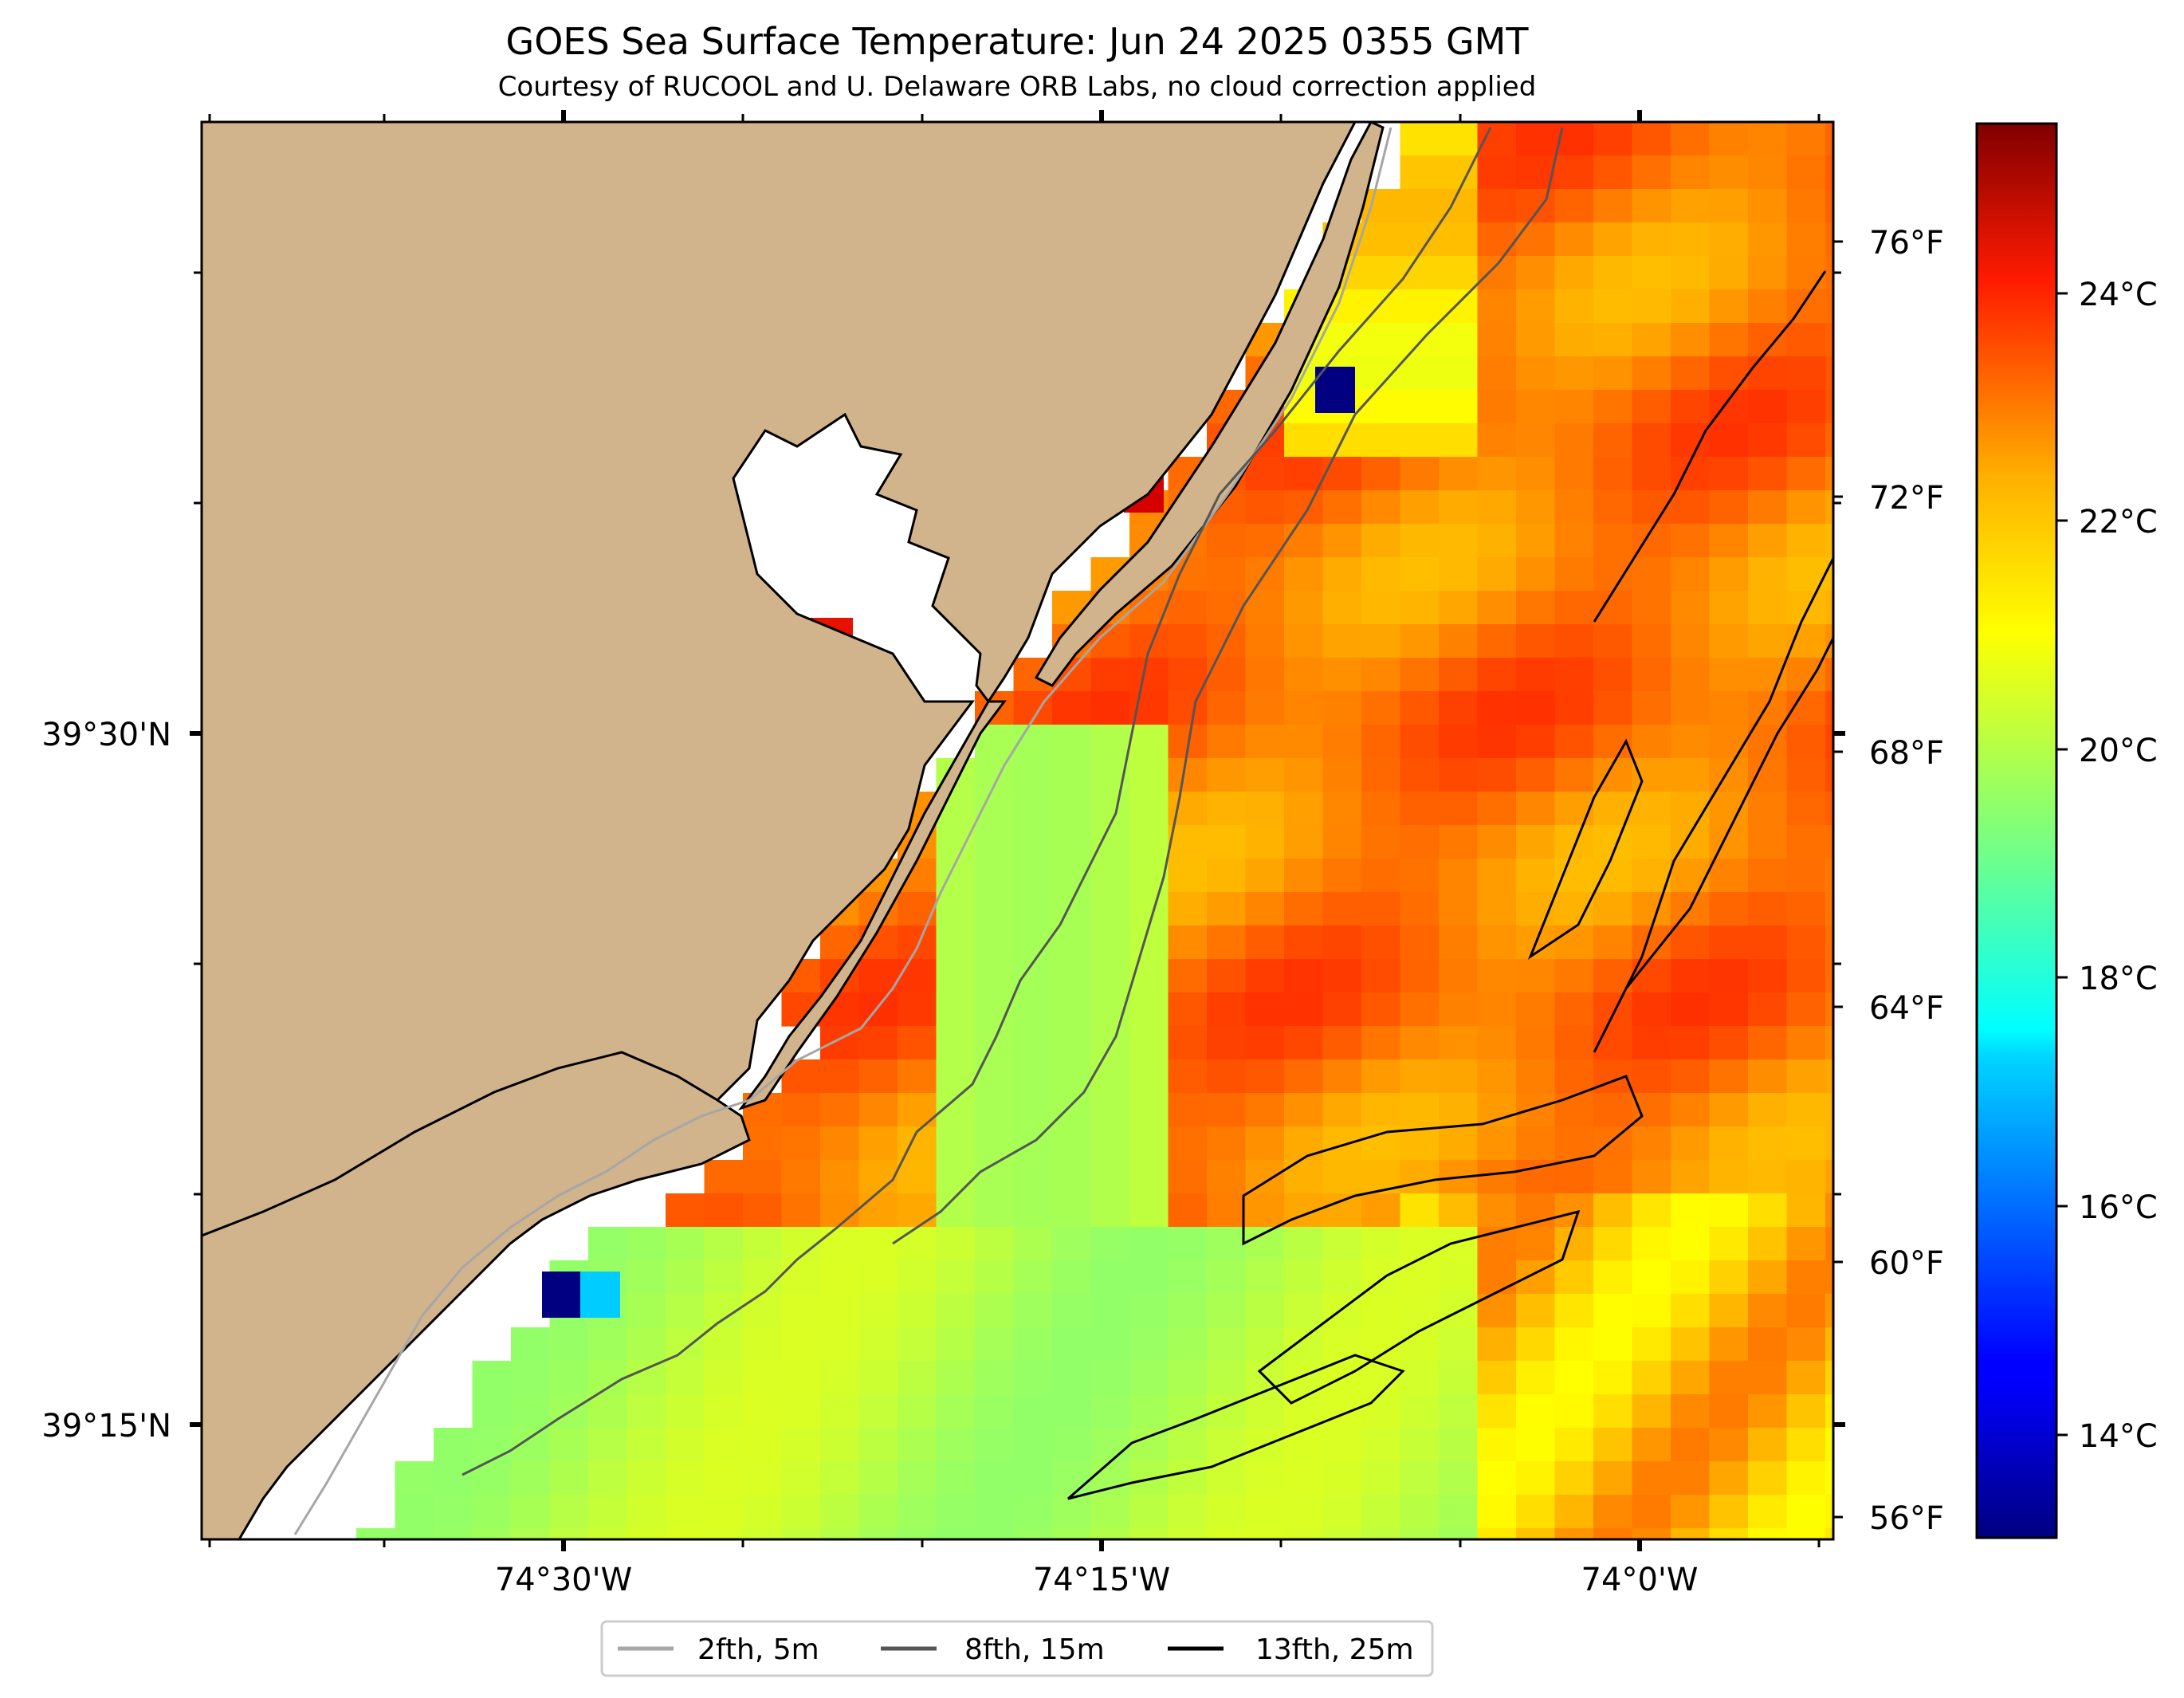 This screenshot has width=2184, height=1698. I want to click on lon-label-74-0: 74°0'W, so click(1640, 1580).